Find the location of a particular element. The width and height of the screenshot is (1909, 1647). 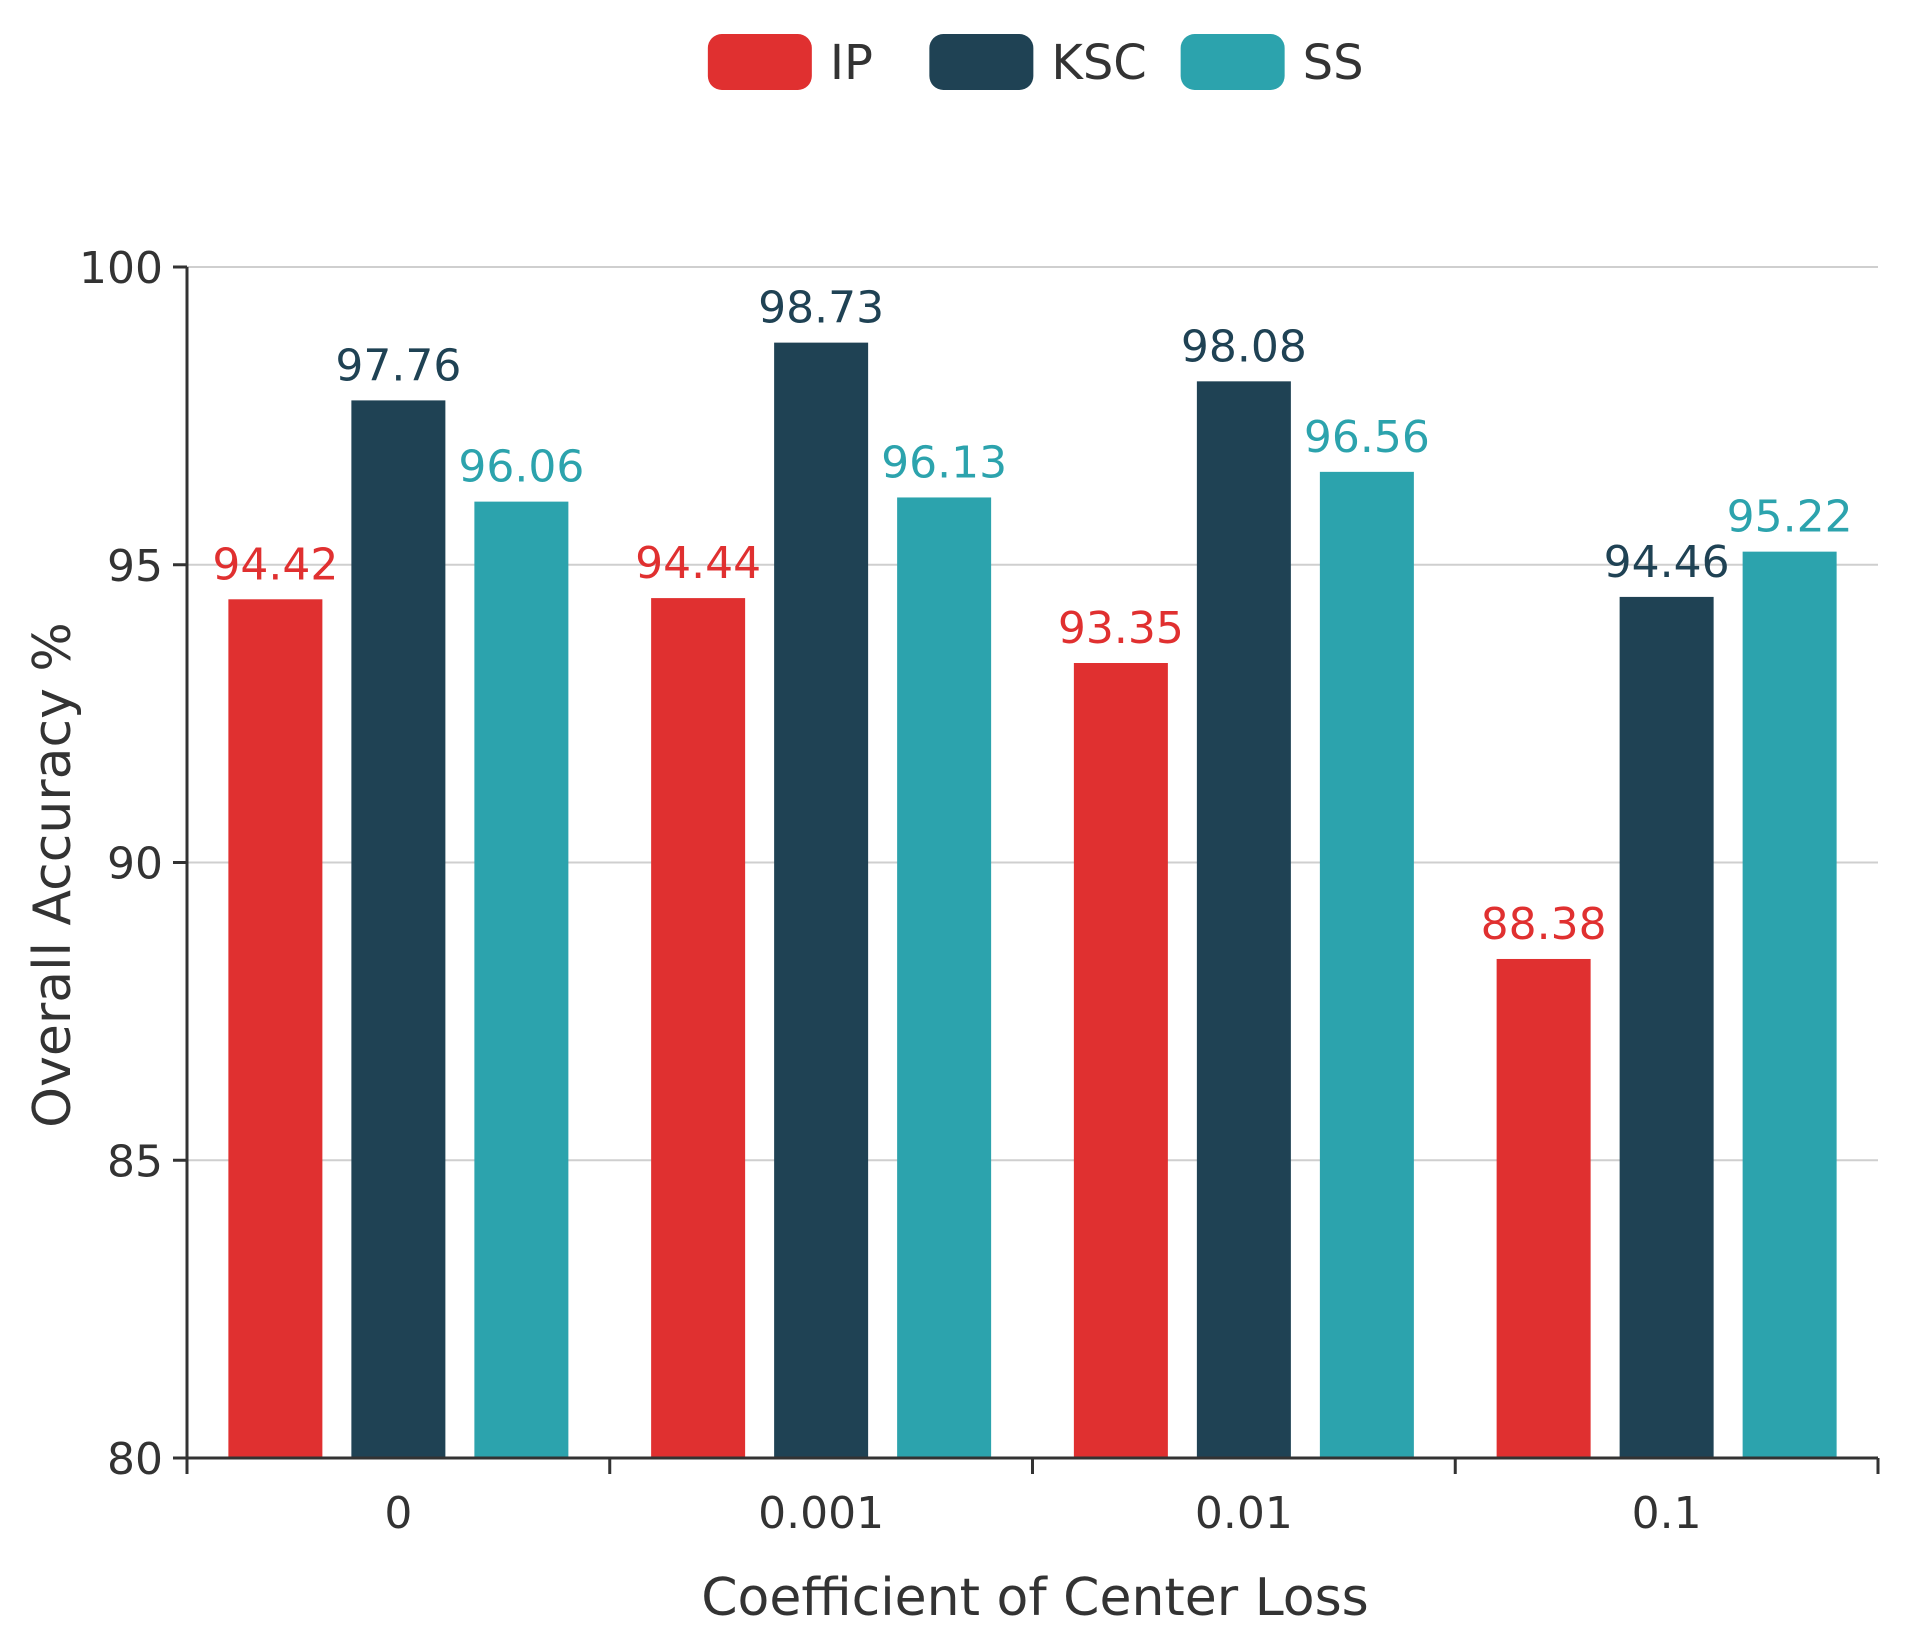

bar-ip-0.01 is located at coordinates (1120, 1060).